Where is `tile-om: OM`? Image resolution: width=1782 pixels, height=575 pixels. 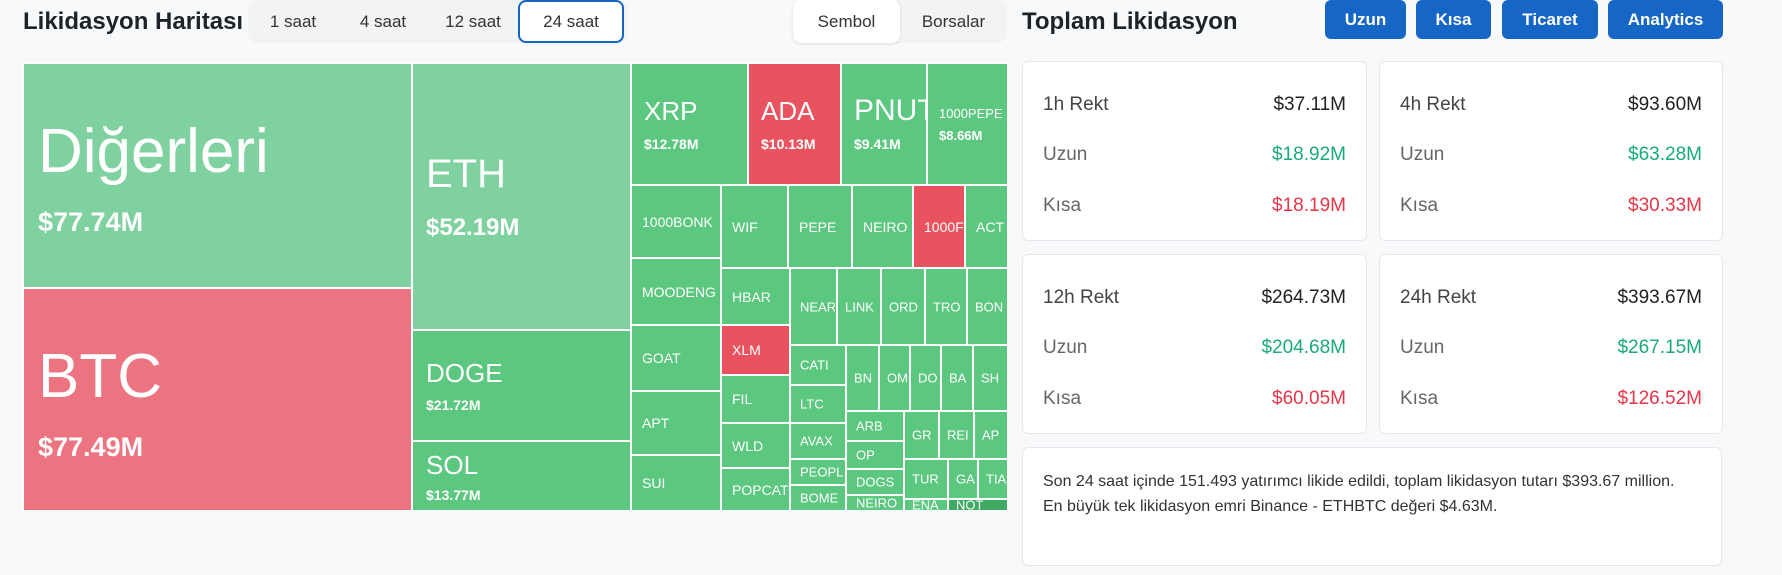
tile-om: OM is located at coordinates (894, 378).